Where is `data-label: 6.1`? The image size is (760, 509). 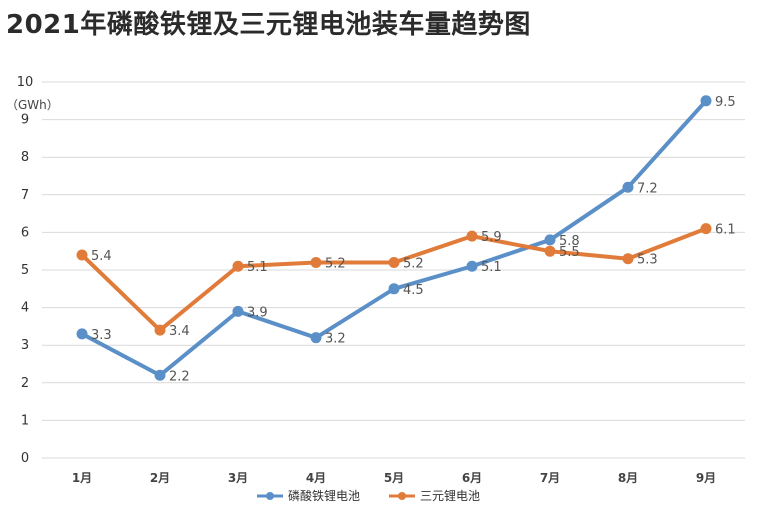 data-label: 6.1 is located at coordinates (725, 230).